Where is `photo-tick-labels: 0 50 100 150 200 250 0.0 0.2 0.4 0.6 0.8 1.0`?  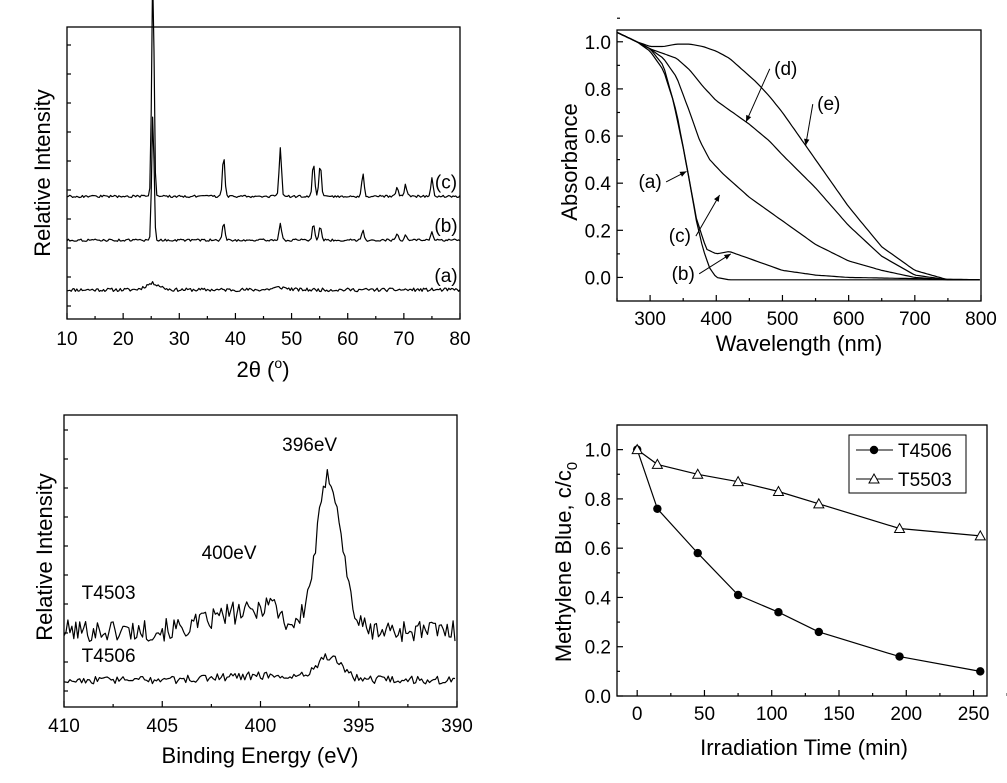
photo-tick-labels: 0 50 100 150 200 250 0.0 0.2 0.4 0.6 0.8 1.0 is located at coordinates (787, 583).